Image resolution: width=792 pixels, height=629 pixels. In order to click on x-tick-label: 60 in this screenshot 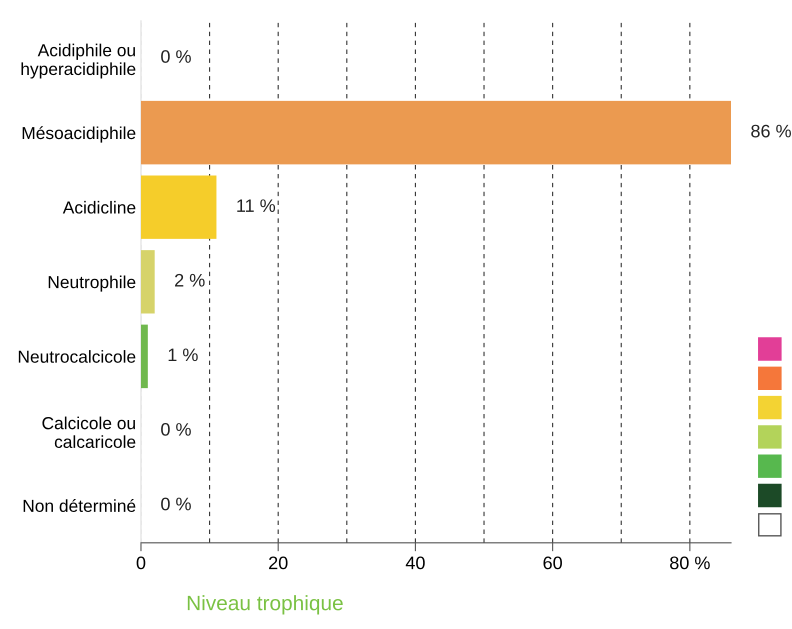, I will do `click(553, 563)`.